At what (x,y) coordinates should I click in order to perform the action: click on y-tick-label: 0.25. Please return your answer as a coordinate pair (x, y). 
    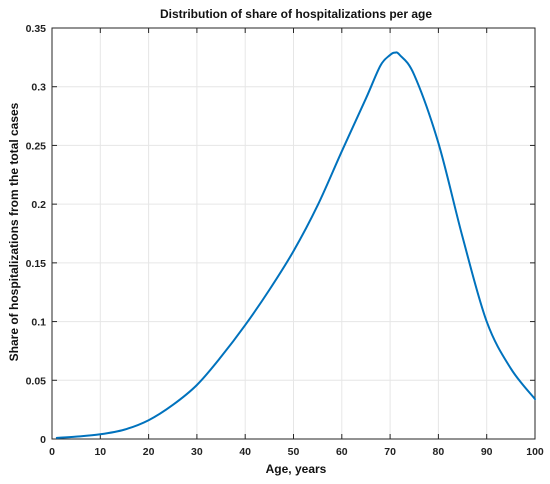
    Looking at the image, I should click on (36, 146).